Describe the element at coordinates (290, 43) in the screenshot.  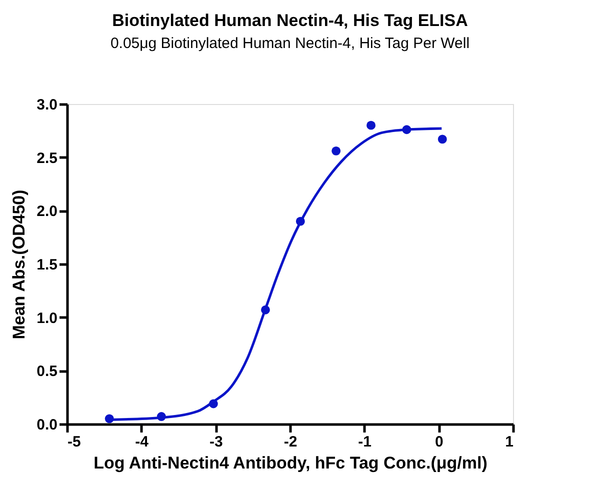
I see `chart-subtitle: 0.05μg Biotinylated Human Nectin-4, His Tag Per Well` at that location.